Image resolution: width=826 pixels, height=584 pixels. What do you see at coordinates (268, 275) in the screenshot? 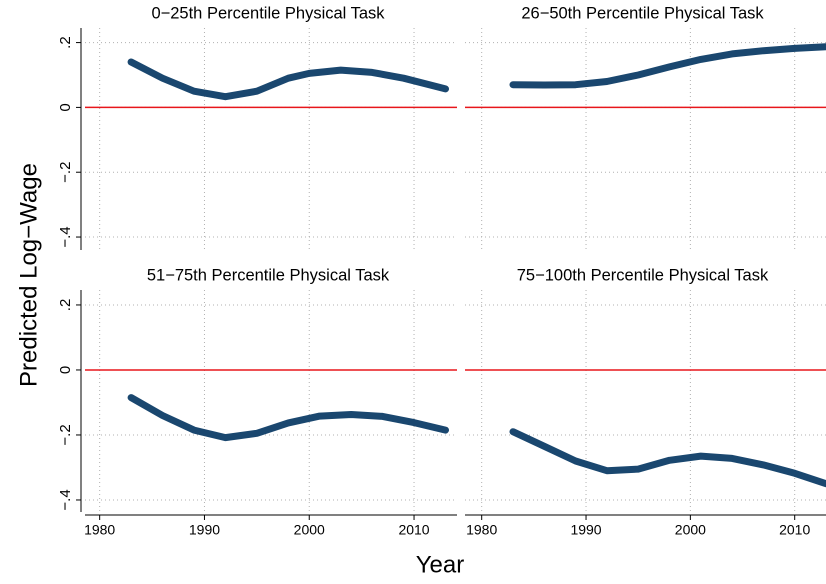
I see `panel-title: 51−75th Percentile Physical Task` at bounding box center [268, 275].